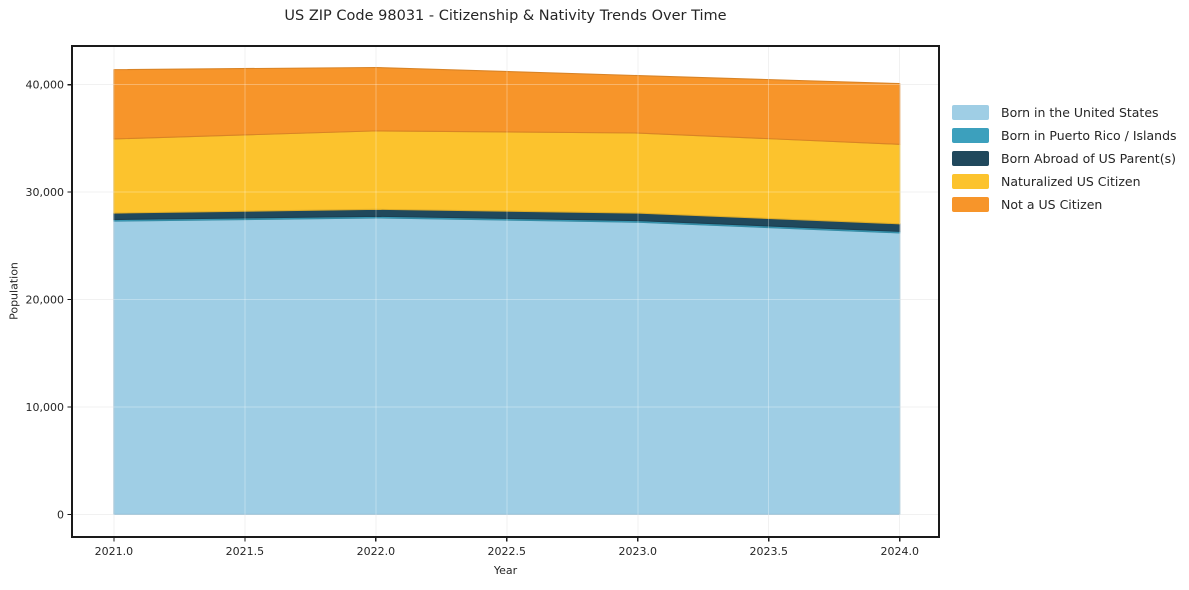 The width and height of the screenshot is (1189, 590). I want to click on y-tick-label: 10,000, so click(45, 407).